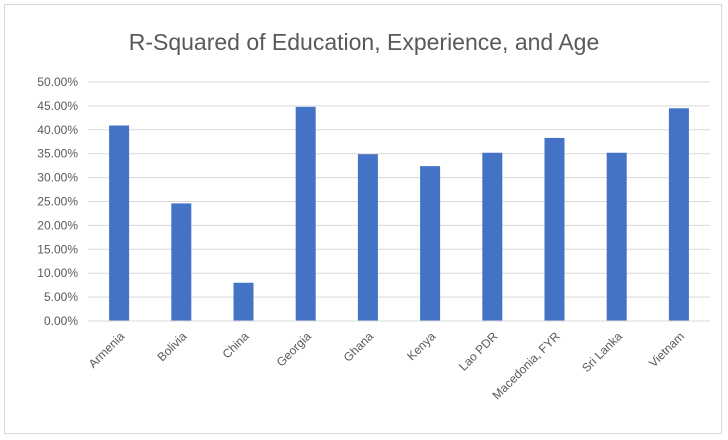  What do you see at coordinates (367, 237) in the screenshot?
I see `bar-ghana` at bounding box center [367, 237].